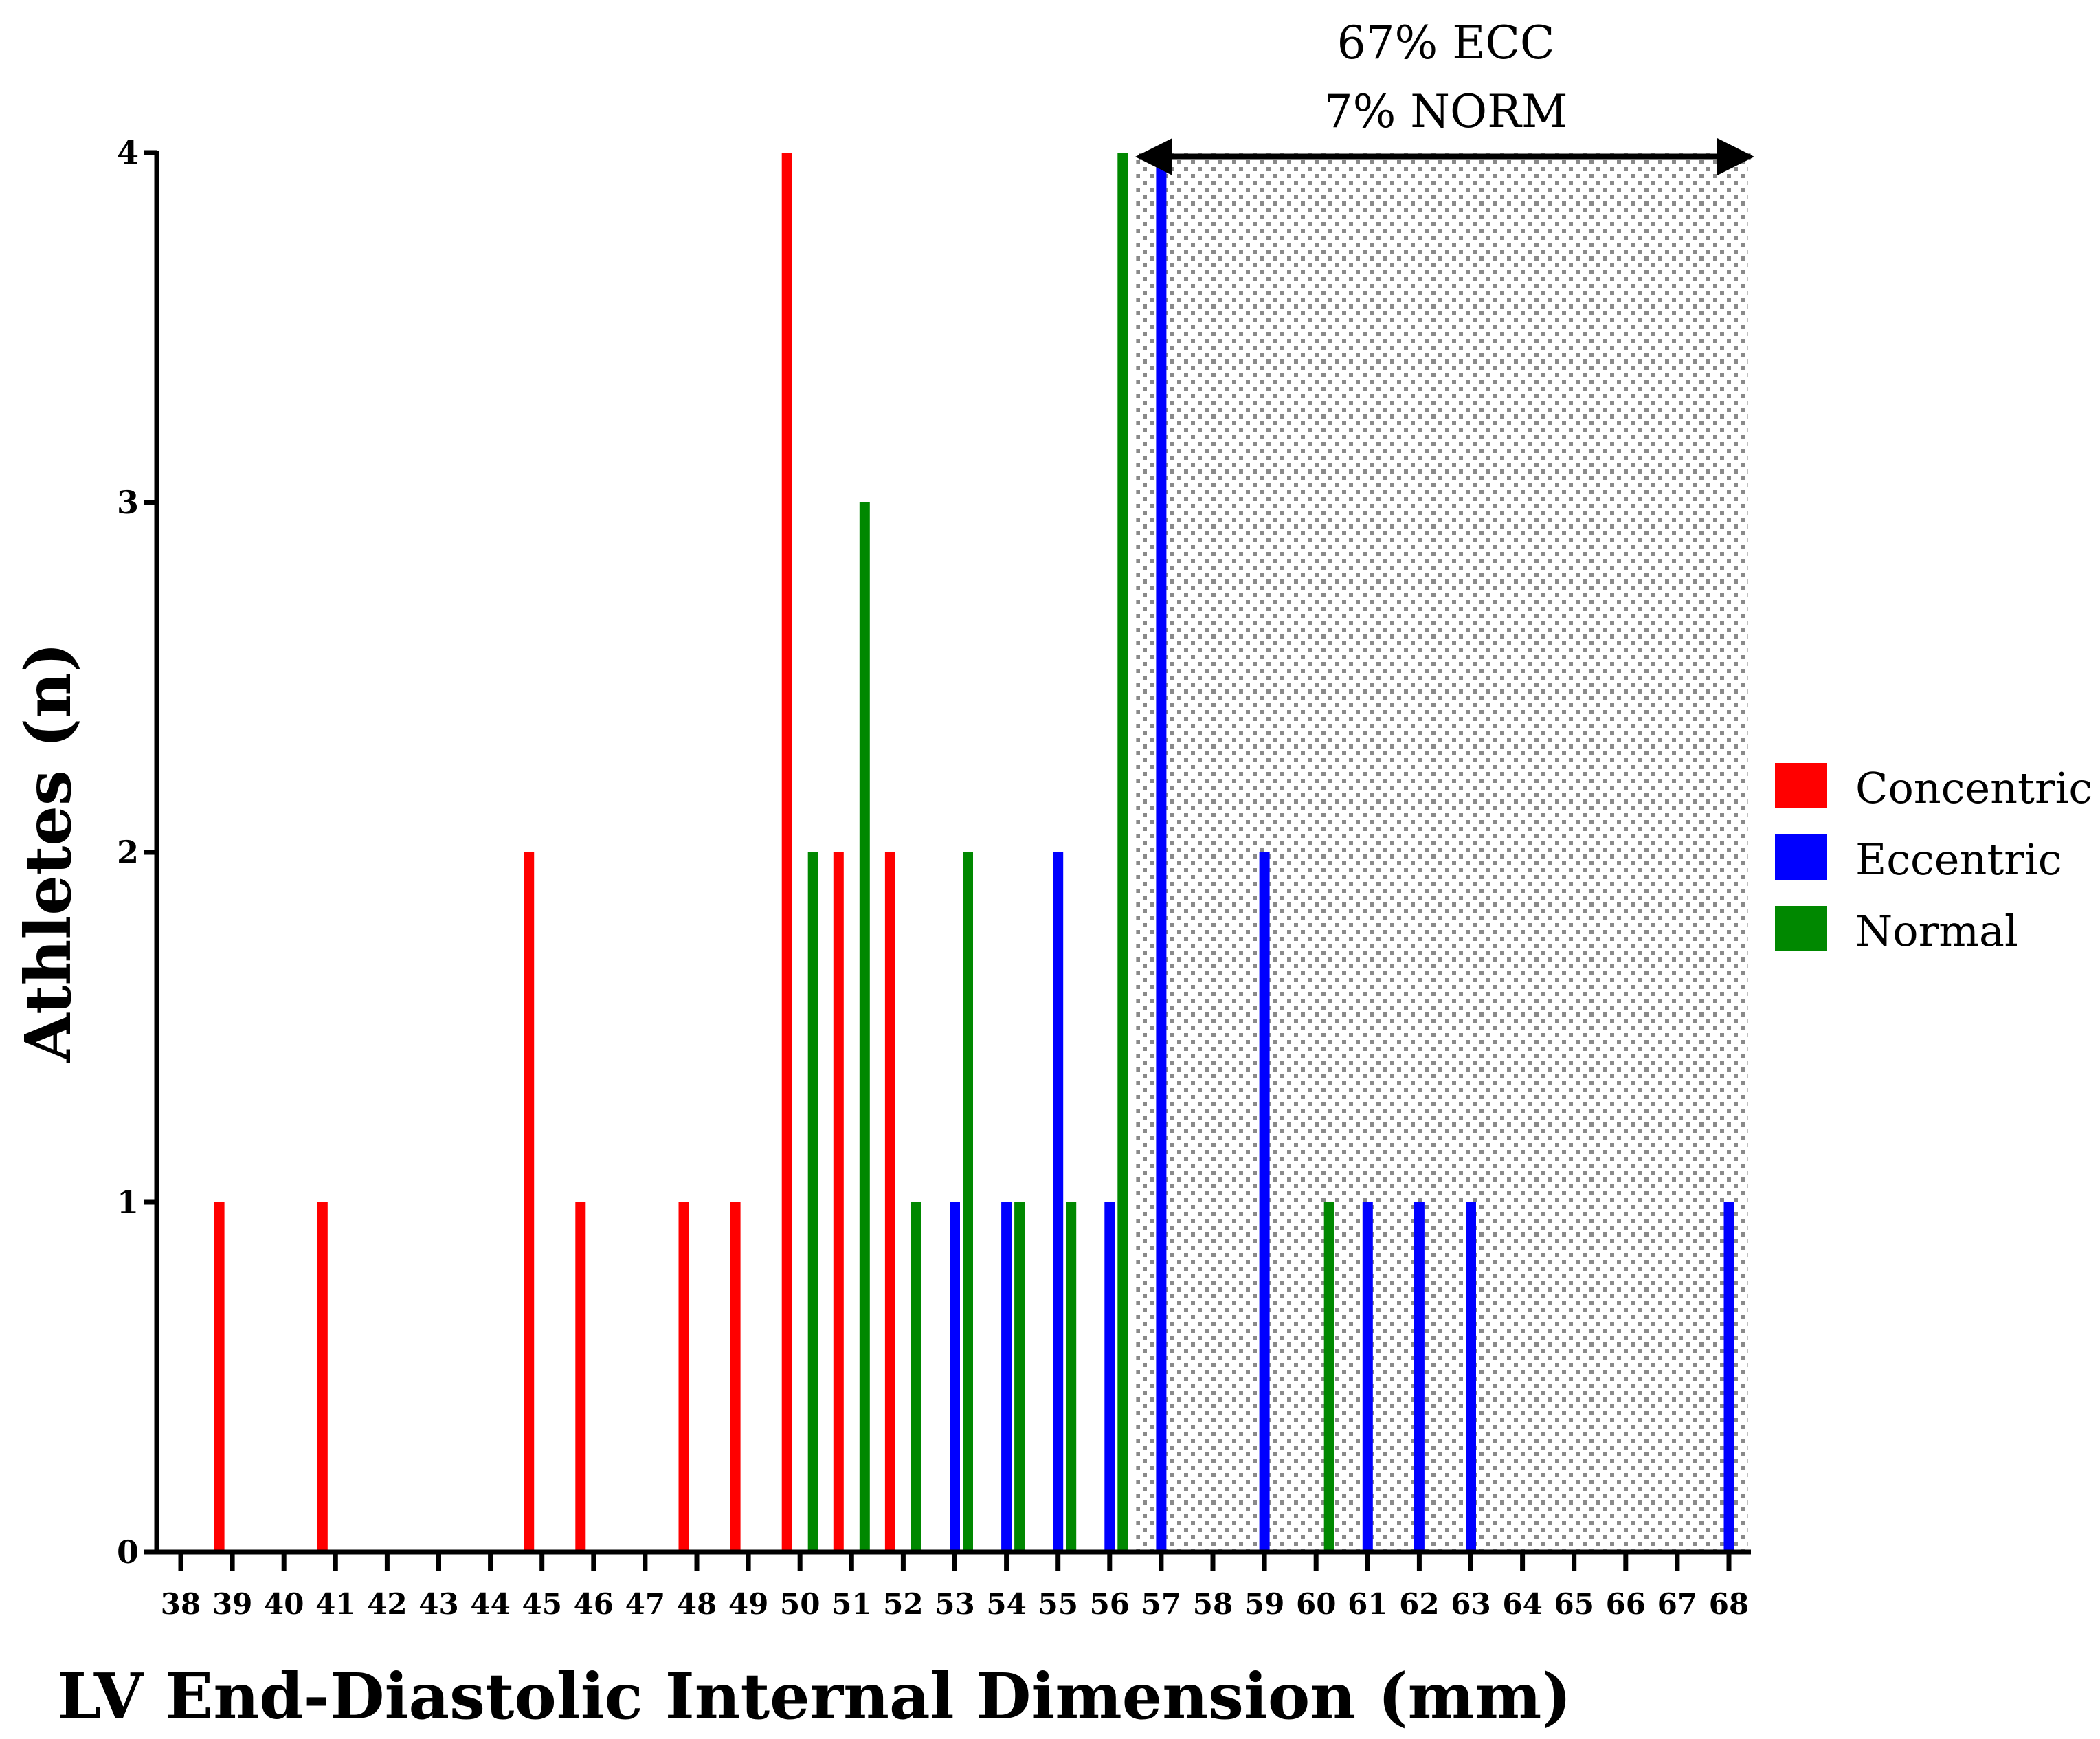 The height and width of the screenshot is (1739, 2100). What do you see at coordinates (851, 1604) in the screenshot?
I see `x-tick-label: 51` at bounding box center [851, 1604].